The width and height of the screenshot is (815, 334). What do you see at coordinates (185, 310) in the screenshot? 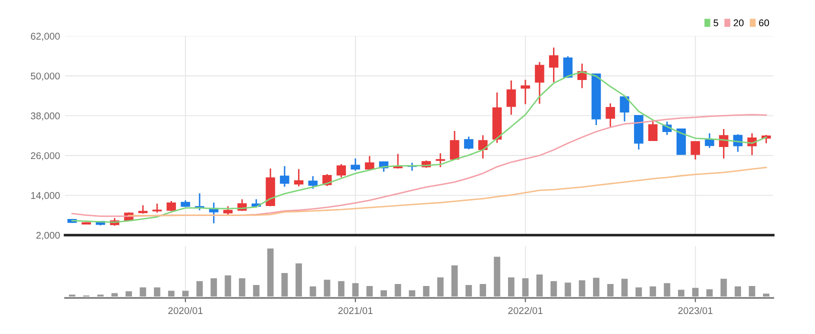
I see `x-tick-label: 2020/01` at bounding box center [185, 310].